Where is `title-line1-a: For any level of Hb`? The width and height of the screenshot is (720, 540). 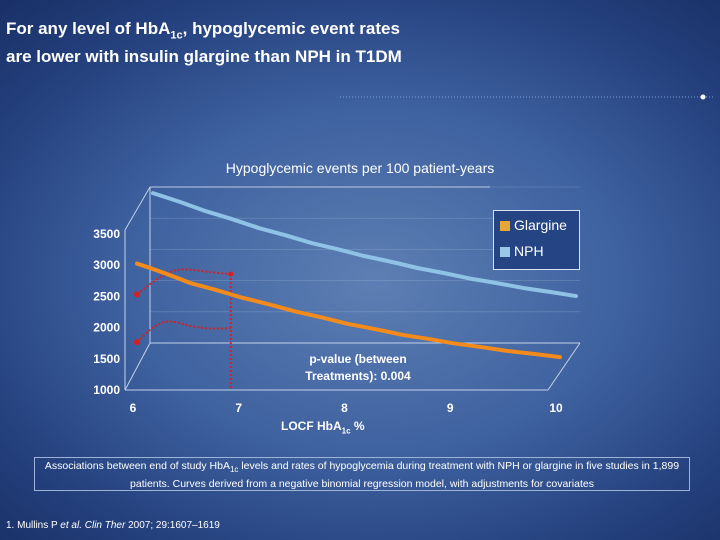 title-line1-a: For any level of Hb is located at coordinates (82, 28).